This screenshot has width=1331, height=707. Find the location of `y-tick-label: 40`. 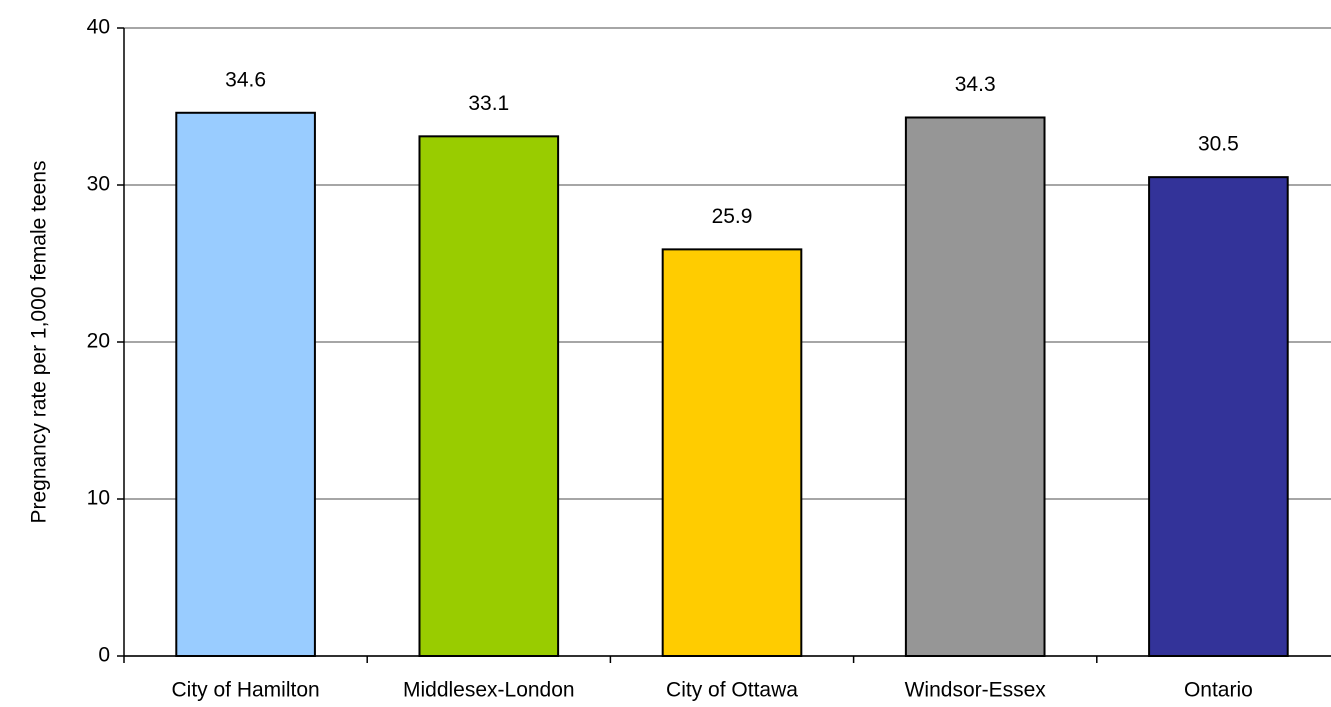

y-tick-label: 40 is located at coordinates (98, 27).